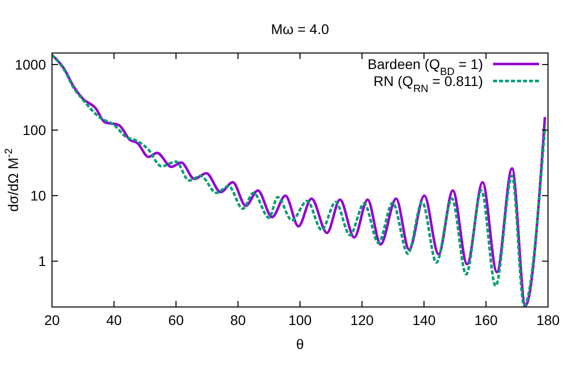 The image size is (581, 365). I want to click on x-axis-title: θ, so click(300, 344).